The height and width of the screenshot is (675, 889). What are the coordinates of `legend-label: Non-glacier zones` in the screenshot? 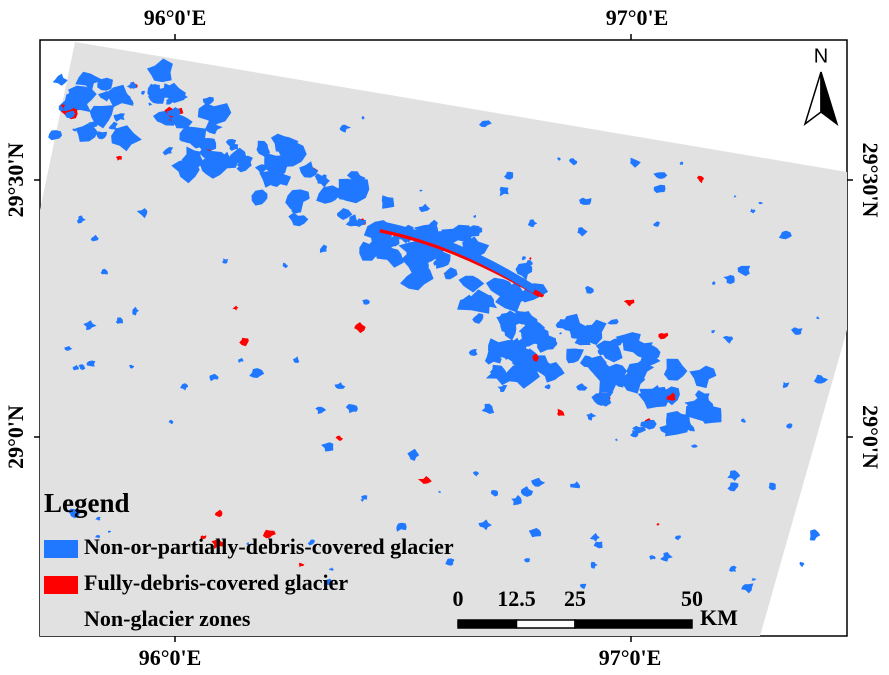 It's located at (167, 618).